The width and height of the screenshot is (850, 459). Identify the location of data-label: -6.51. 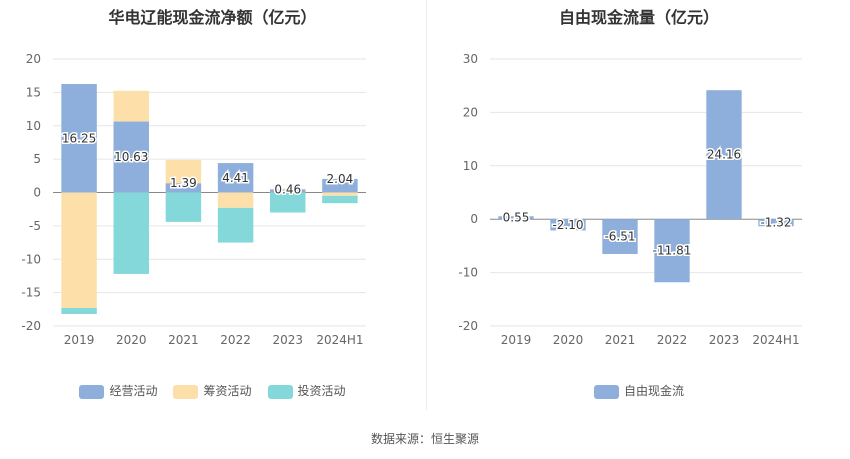
(619, 237).